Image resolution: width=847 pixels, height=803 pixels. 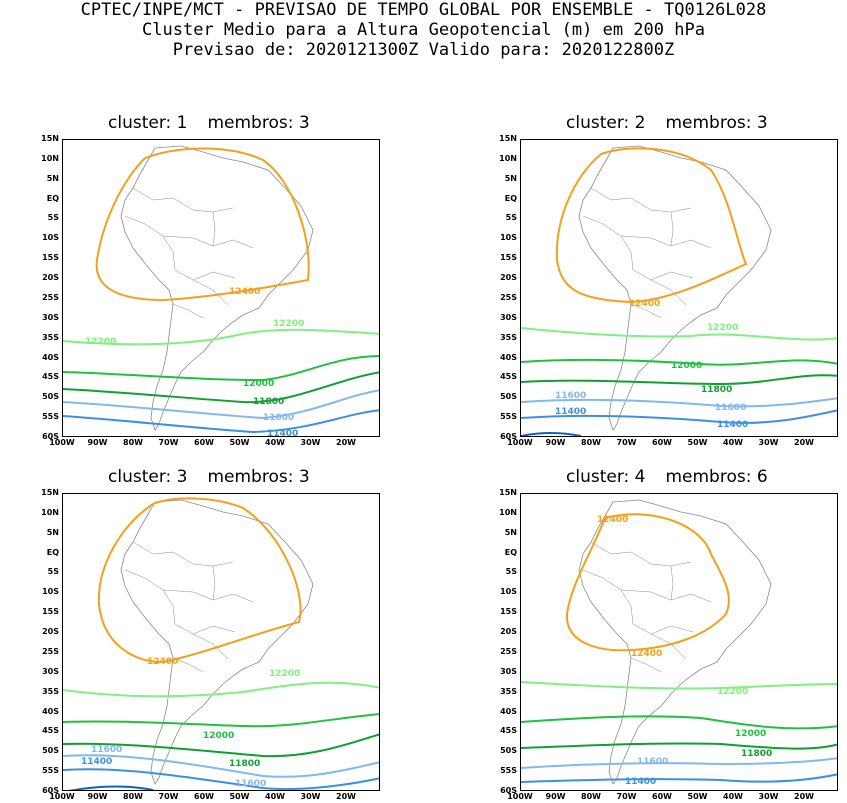 I want to click on lat-tick-label: 10S, so click(x=50, y=592).